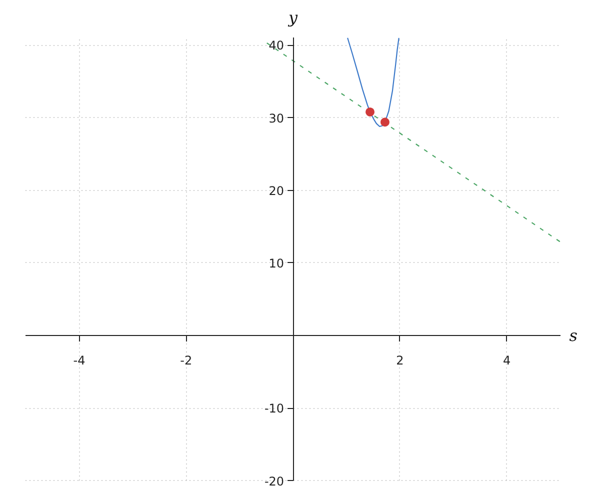  What do you see at coordinates (573, 336) in the screenshot?
I see `x-axis-title: s` at bounding box center [573, 336].